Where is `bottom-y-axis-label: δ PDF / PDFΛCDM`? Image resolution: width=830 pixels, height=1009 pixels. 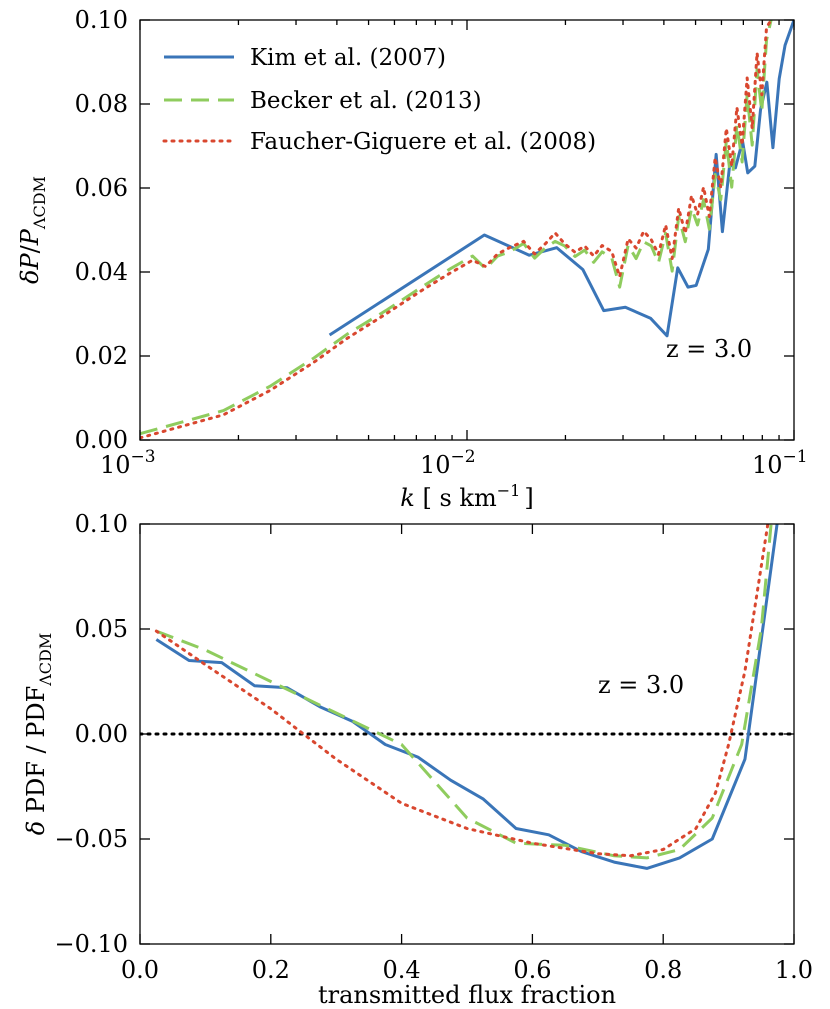 bottom-y-axis-label: δ PDF / PDFΛCDM is located at coordinates (38, 734).